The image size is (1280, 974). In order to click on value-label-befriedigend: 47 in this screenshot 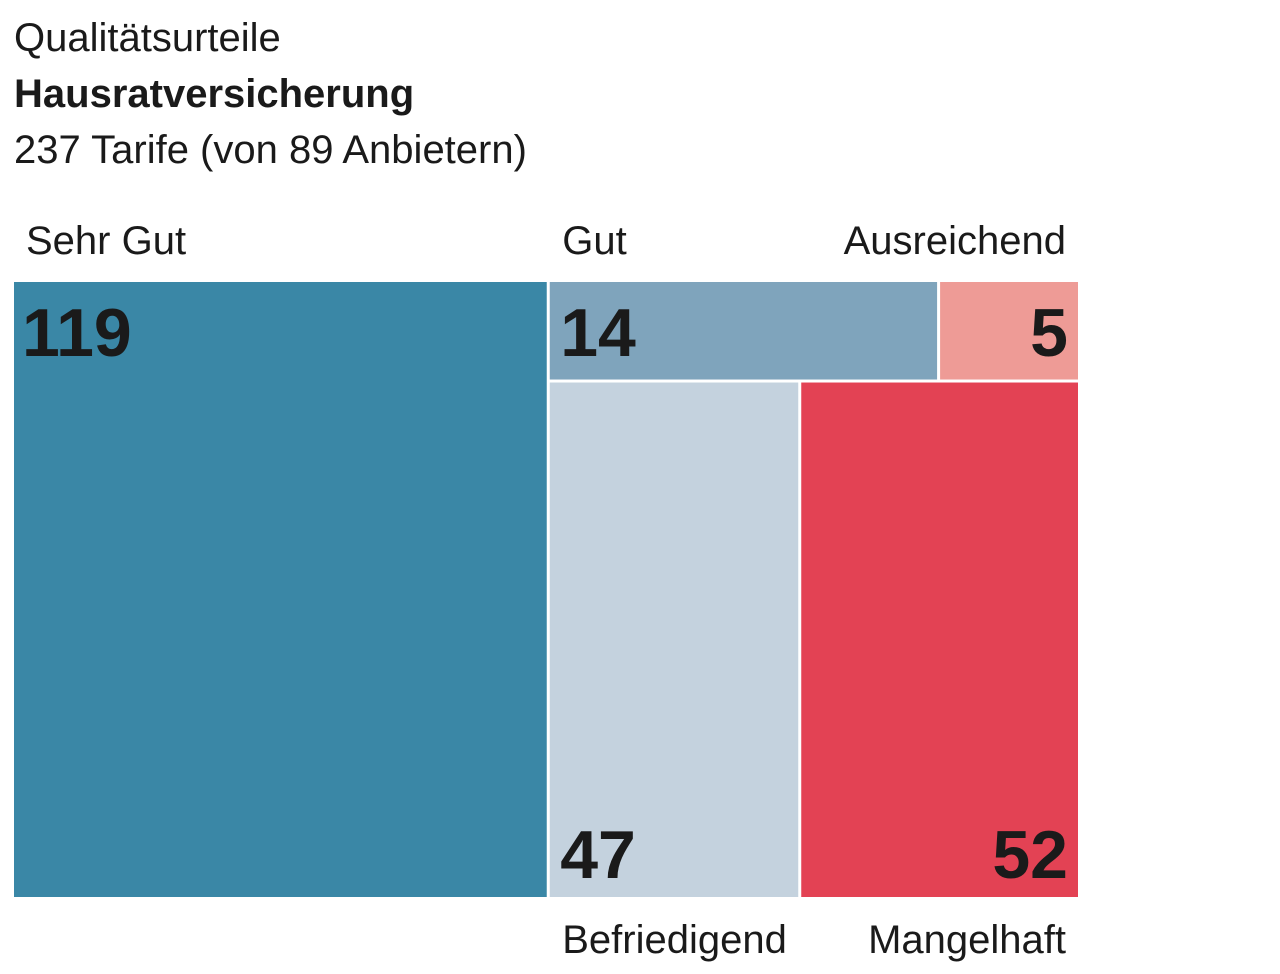, I will do `click(598, 855)`.